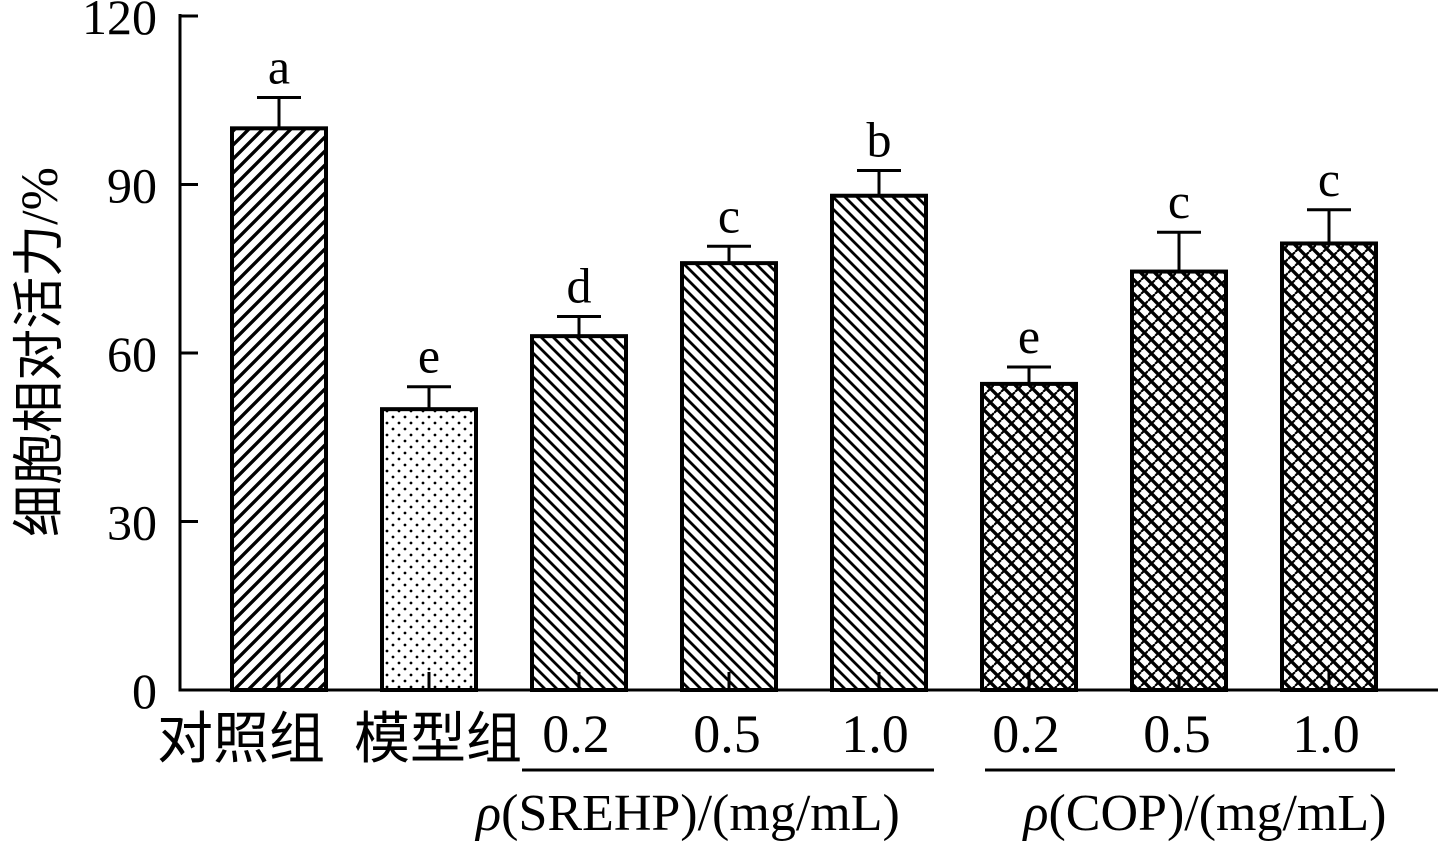 The image size is (1438, 845). I want to click on group-label-unit: (SREHP)/(mg/mL), so click(700, 813).